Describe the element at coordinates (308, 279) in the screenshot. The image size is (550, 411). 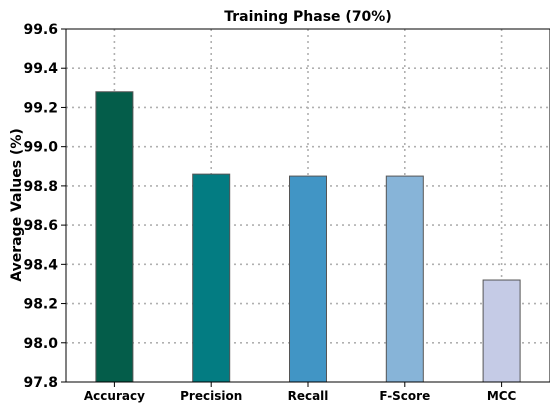
I see `bar-recall` at that location.